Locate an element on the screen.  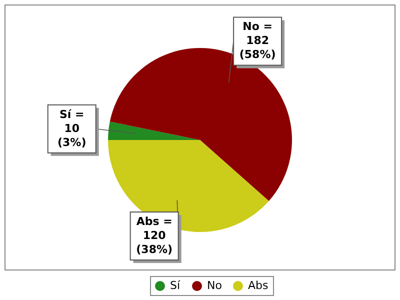
data-label: Sí = 10 (3%) is located at coordinates (71, 128).